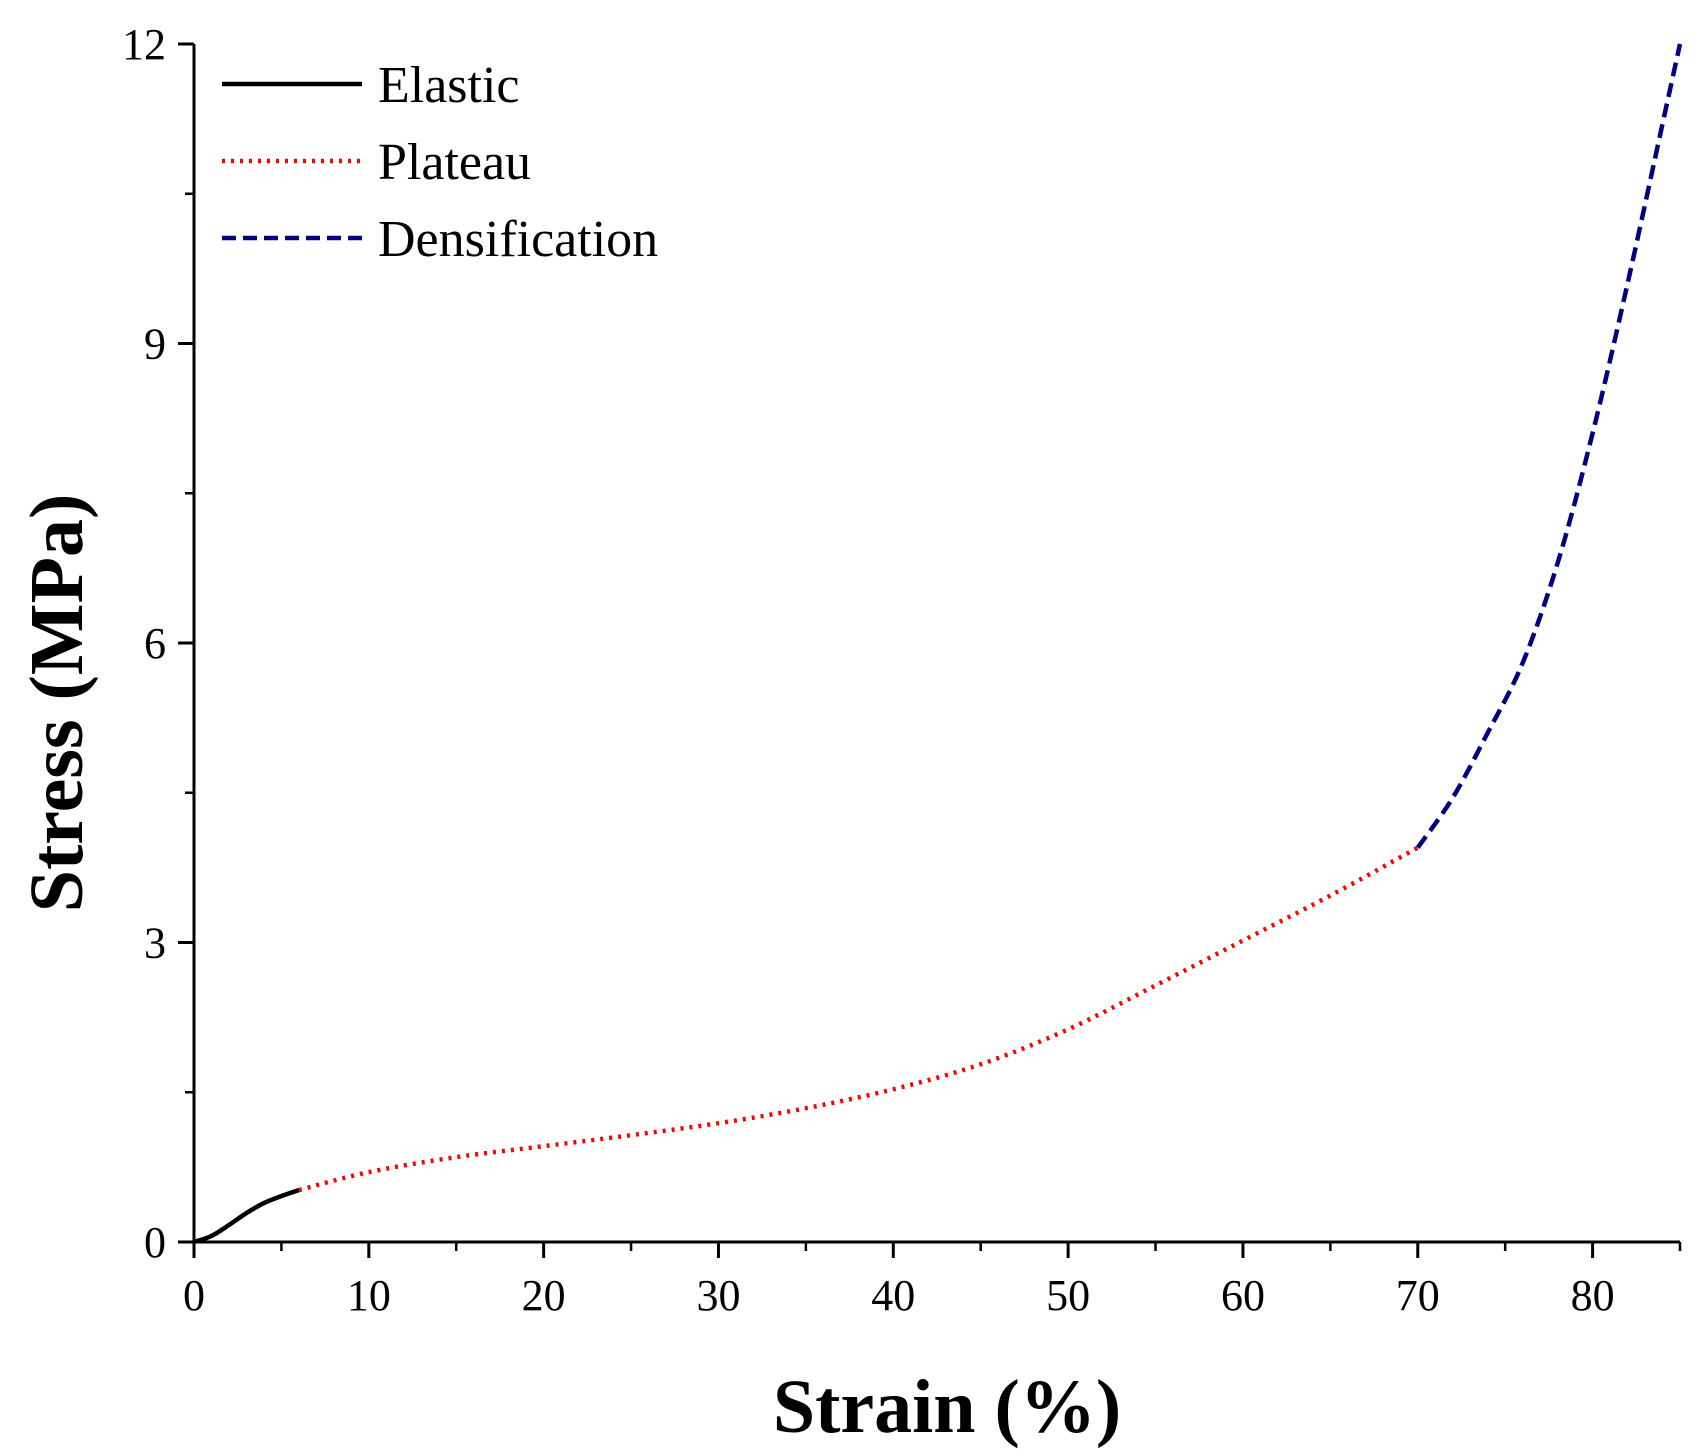 Image resolution: width=1703 pixels, height=1456 pixels. Describe the element at coordinates (144, 44) in the screenshot. I see `y-tick-label: 12` at that location.